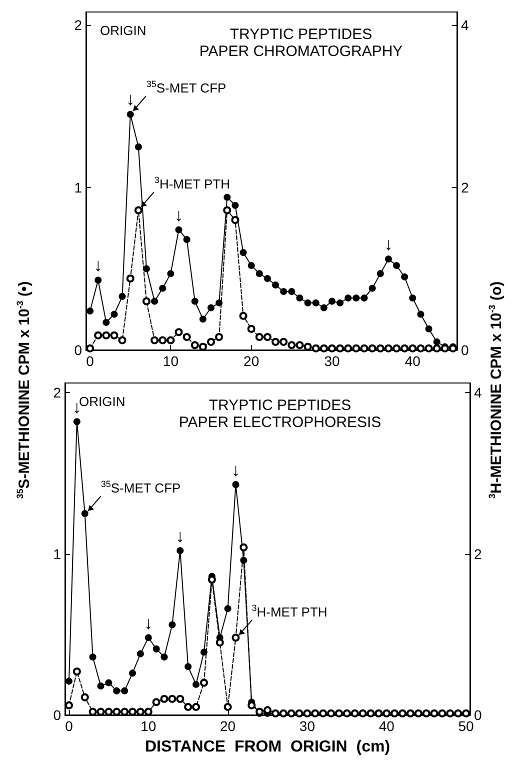 The image size is (518, 760). I want to click on x-axis-title: DISTANCE FROM ORIGIN (cm), so click(267, 747).